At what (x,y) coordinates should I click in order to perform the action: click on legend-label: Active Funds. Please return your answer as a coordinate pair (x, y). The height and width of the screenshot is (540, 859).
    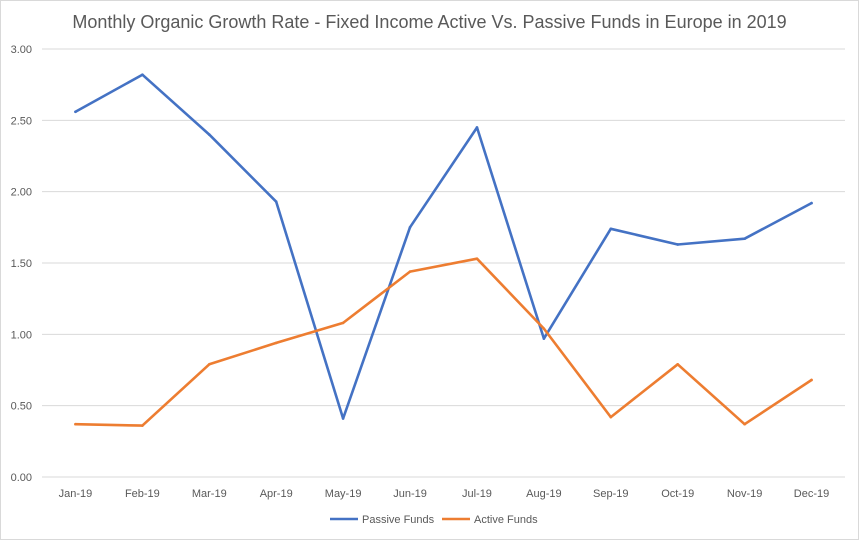
    Looking at the image, I should click on (506, 520).